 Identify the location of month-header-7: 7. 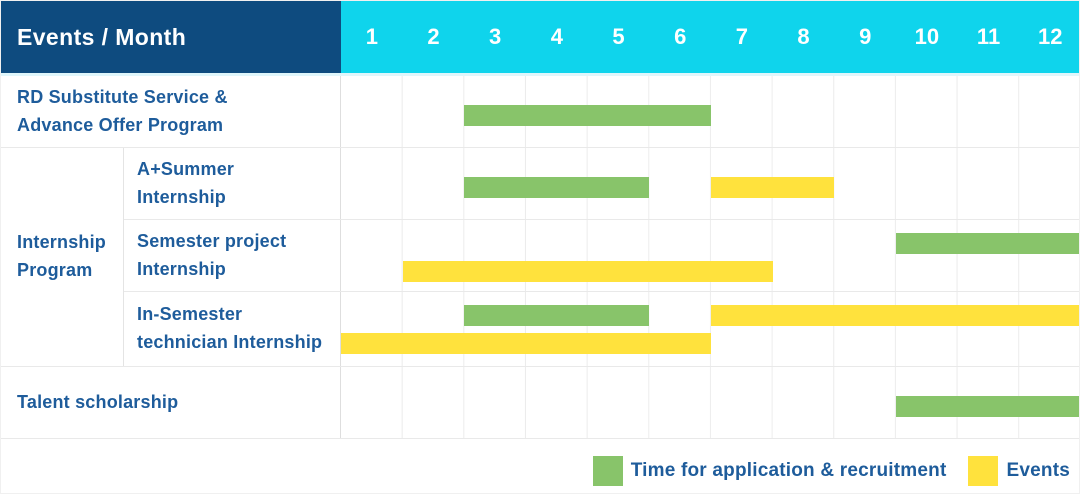
(741, 36).